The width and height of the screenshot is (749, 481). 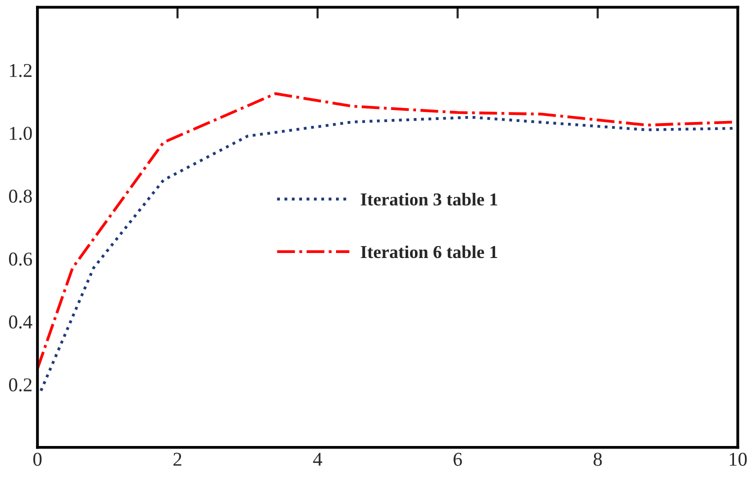 What do you see at coordinates (429, 199) in the screenshot?
I see `legend-label: Iteration 3 table 1` at bounding box center [429, 199].